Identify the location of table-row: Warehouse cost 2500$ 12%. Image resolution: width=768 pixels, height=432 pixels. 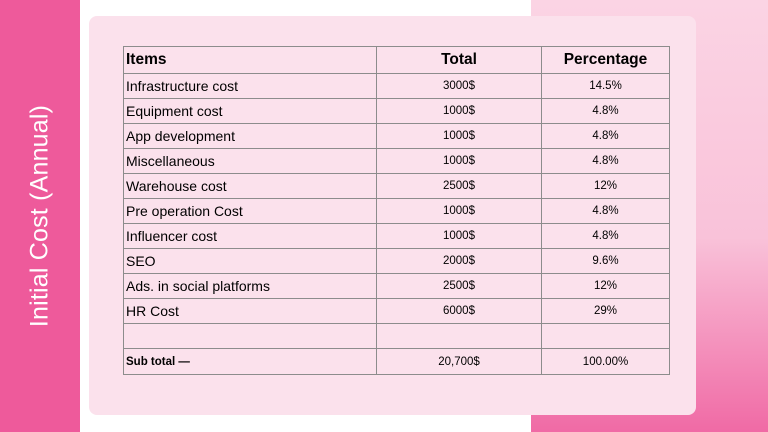
(396, 186).